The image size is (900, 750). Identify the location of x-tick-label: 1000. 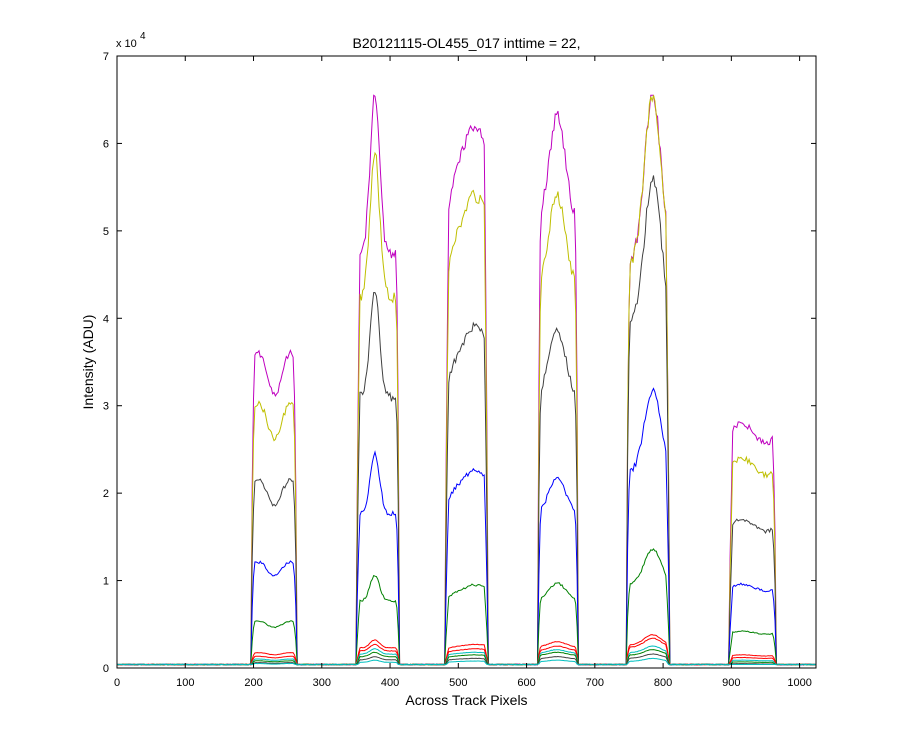
(799, 683).